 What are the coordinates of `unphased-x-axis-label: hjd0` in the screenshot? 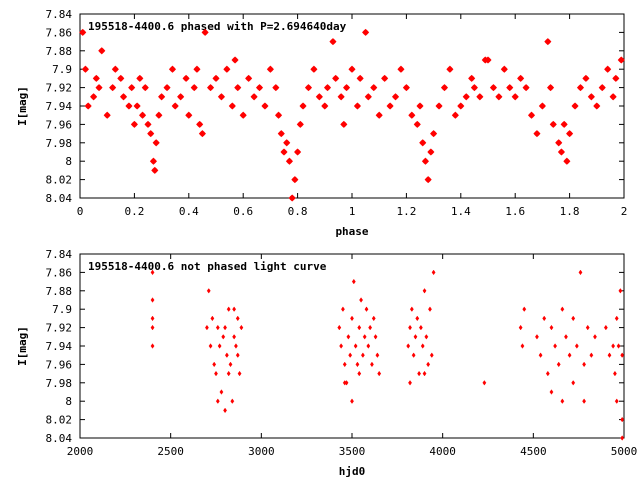 It's located at (352, 471).